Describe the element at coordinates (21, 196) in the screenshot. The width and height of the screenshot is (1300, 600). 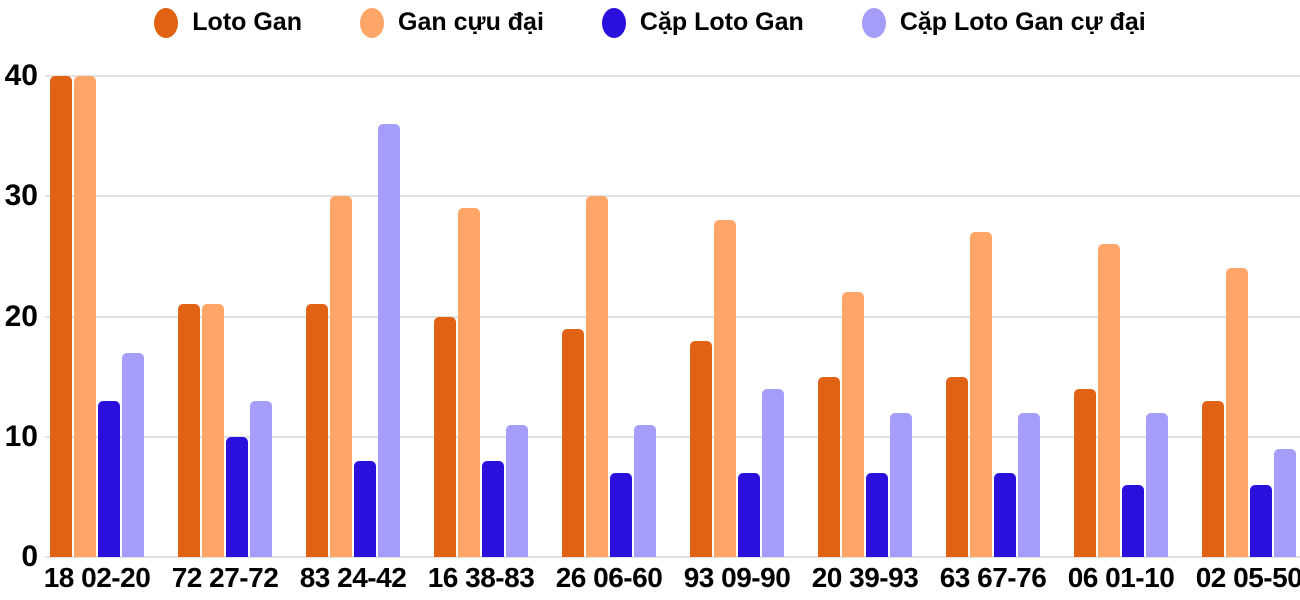
I see `y-tick-label: 30` at that location.